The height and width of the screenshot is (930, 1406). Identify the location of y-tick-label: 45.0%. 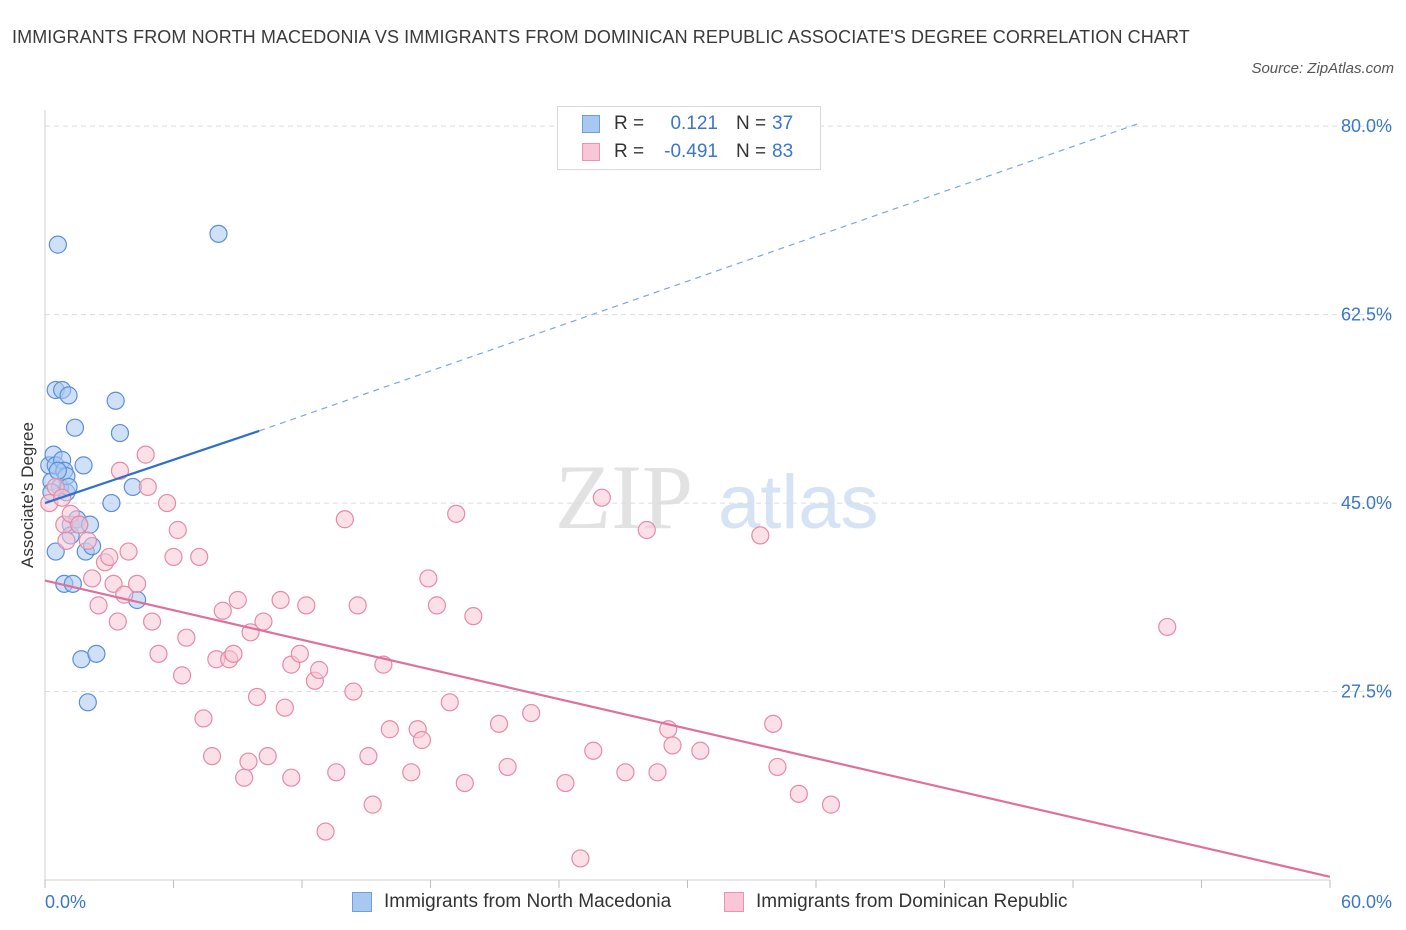
(1366, 503).